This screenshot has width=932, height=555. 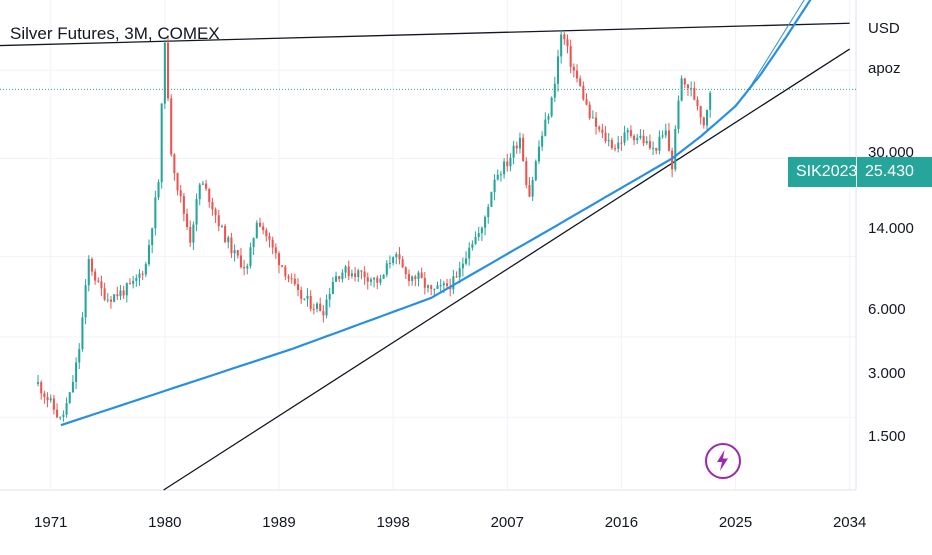 What do you see at coordinates (774, 48) in the screenshot?
I see `projection-arrow` at bounding box center [774, 48].